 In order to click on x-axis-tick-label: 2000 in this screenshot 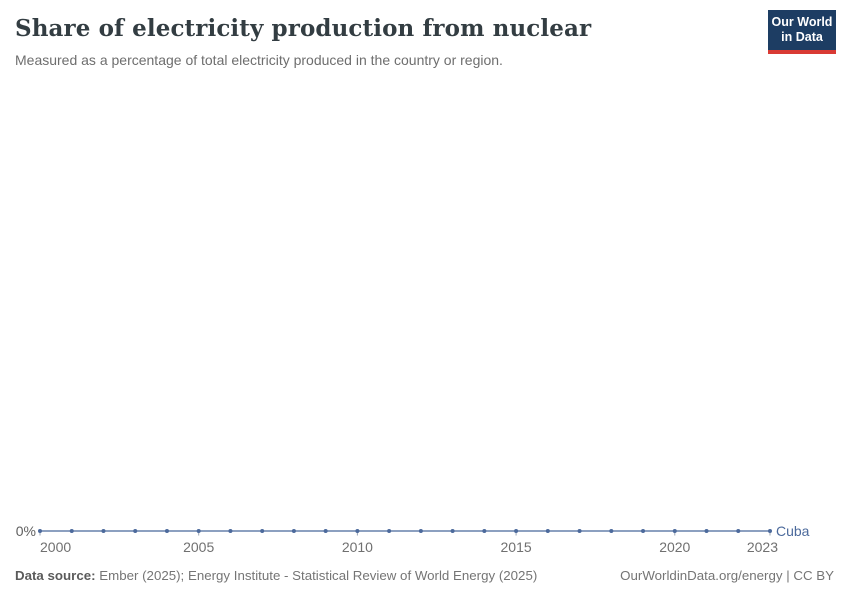, I will do `click(56, 547)`.